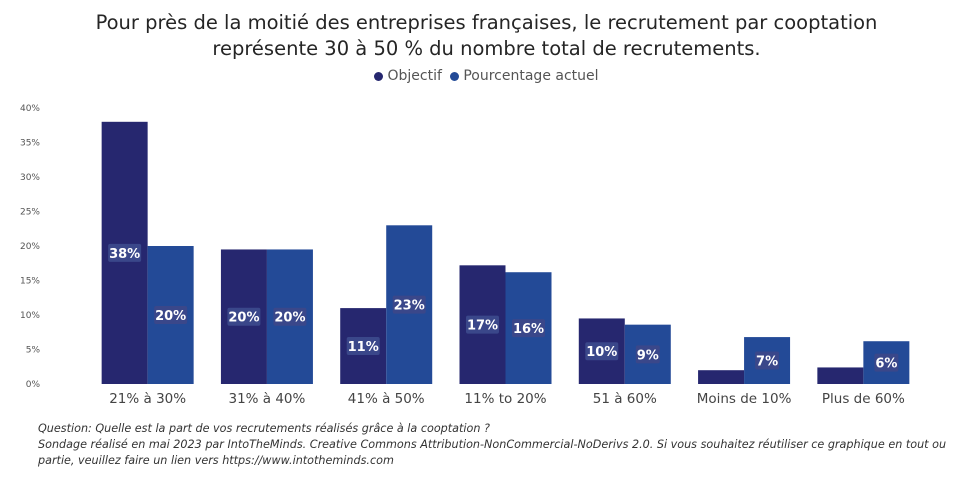 The width and height of the screenshot is (973, 477). I want to click on data-label: 10%, so click(601, 352).